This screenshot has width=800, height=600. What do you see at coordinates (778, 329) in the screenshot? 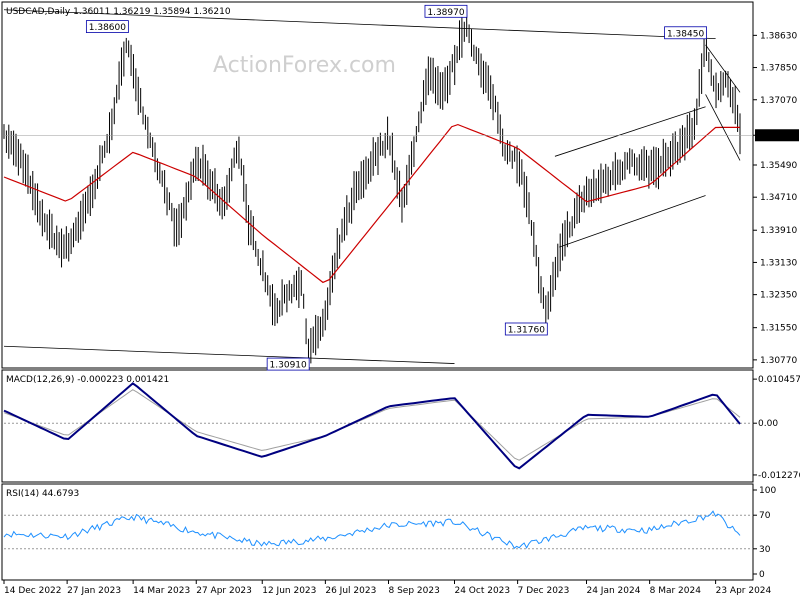
I see `price-tick-label: 1.31550` at bounding box center [778, 329].